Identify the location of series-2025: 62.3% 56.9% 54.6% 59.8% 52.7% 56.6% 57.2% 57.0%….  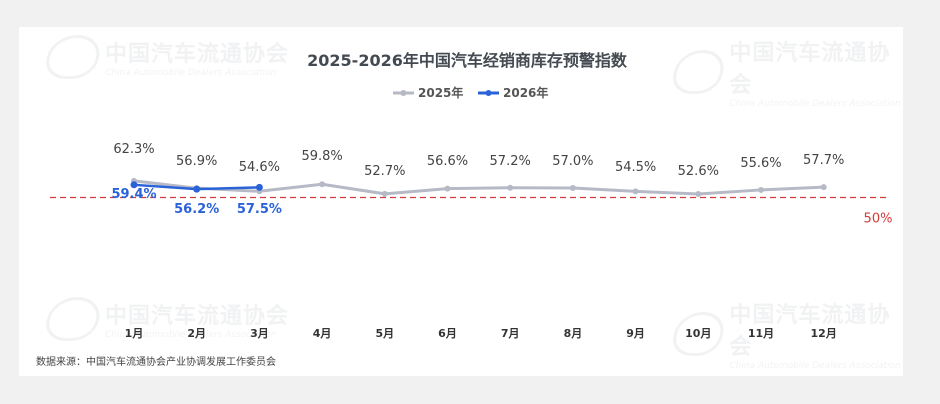
(478, 169).